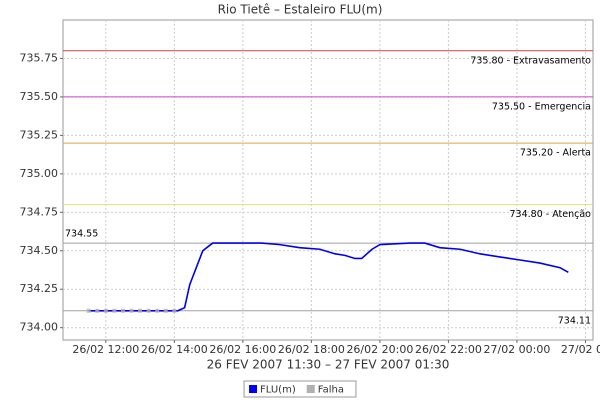 The image size is (600, 400). I want to click on chart-title: Rio Tietê – Estaleiro FLU(m), so click(300, 10).